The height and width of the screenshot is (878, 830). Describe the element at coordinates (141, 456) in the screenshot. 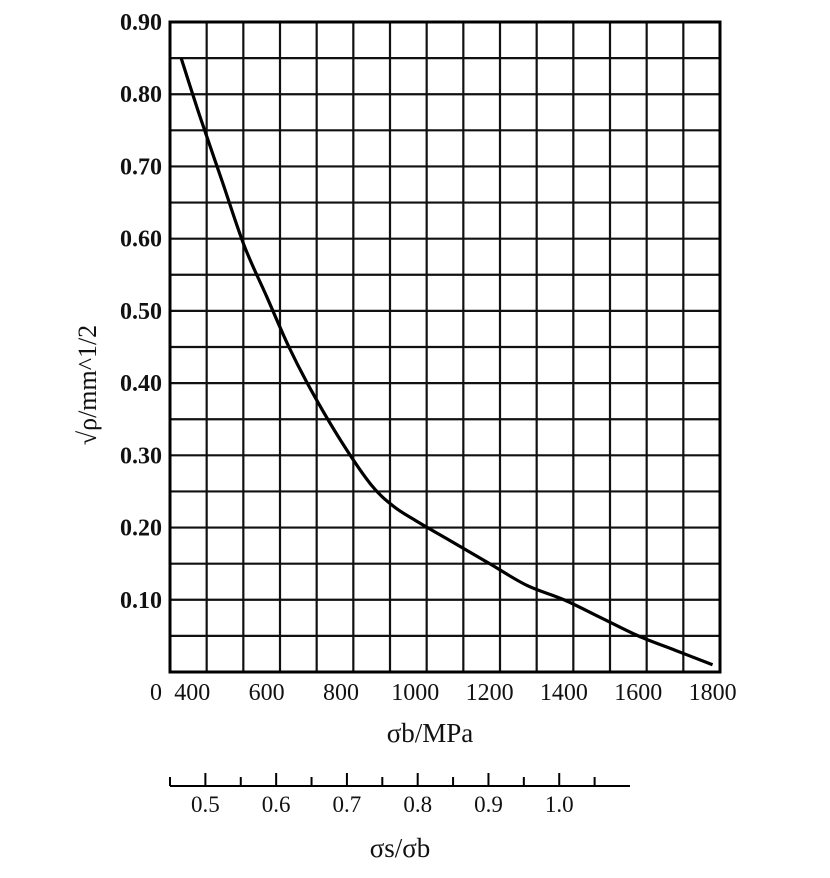

I see `y-tick-label: 0.30` at that location.